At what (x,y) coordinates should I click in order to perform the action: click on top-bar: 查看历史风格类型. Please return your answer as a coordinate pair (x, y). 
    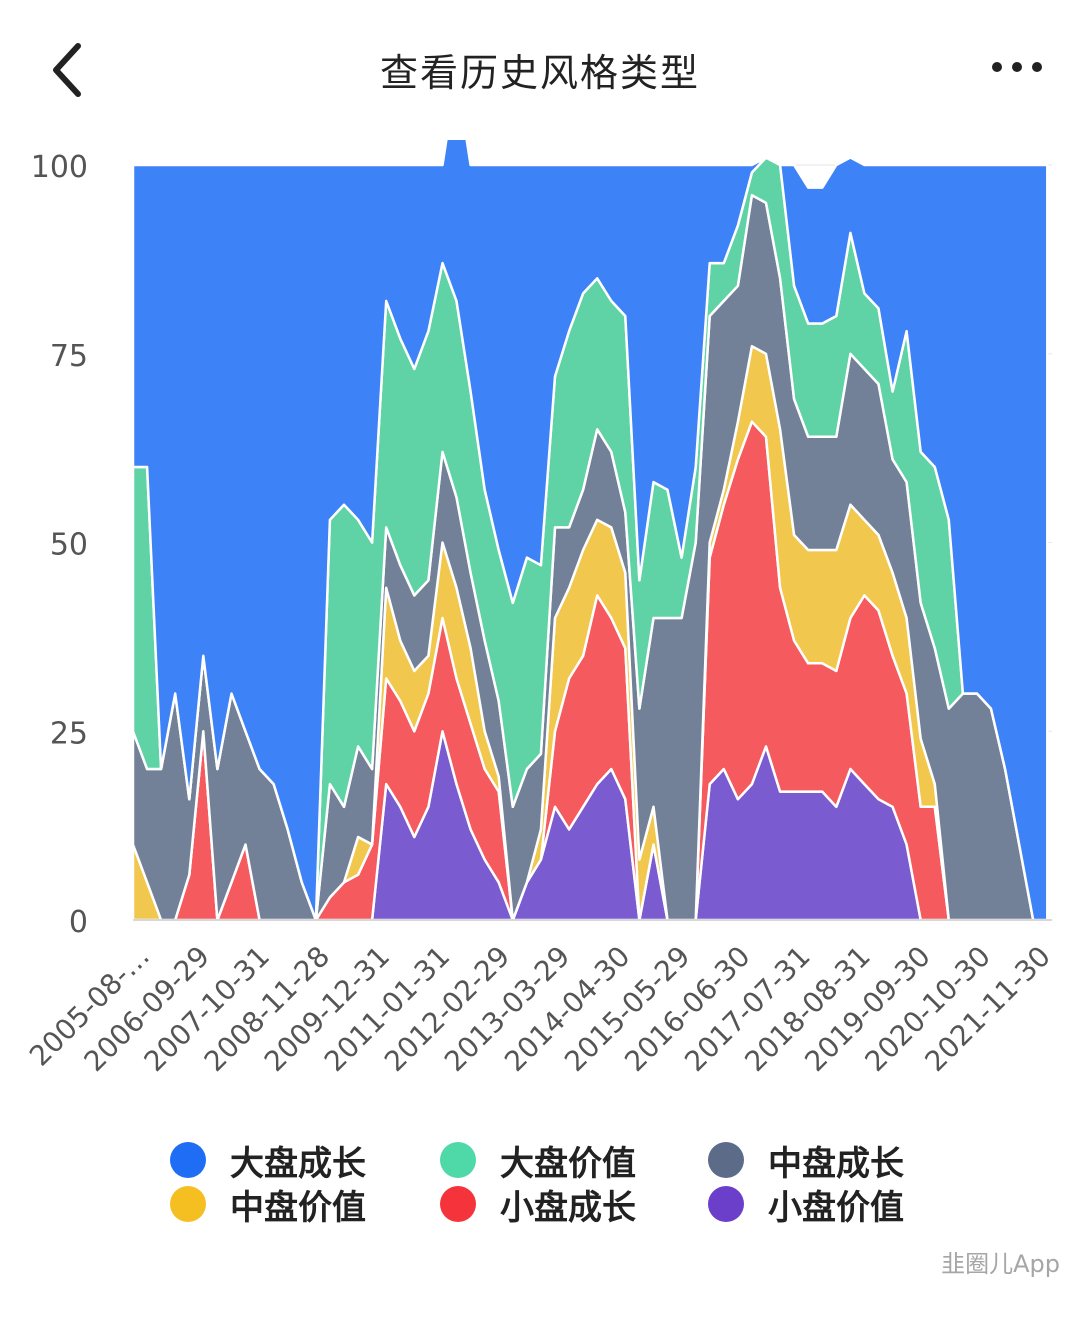
    Looking at the image, I should click on (540, 70).